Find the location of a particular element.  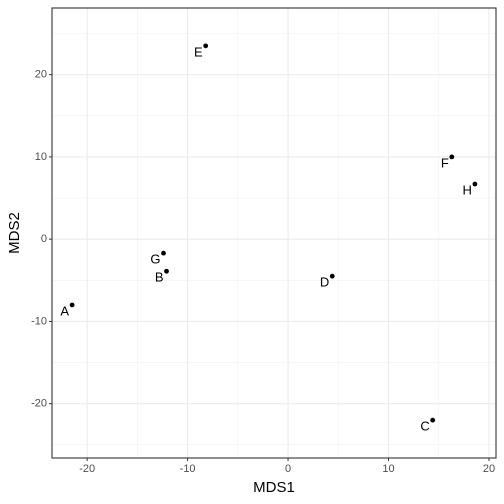

x-tick-label: -20 is located at coordinates (87, 469).